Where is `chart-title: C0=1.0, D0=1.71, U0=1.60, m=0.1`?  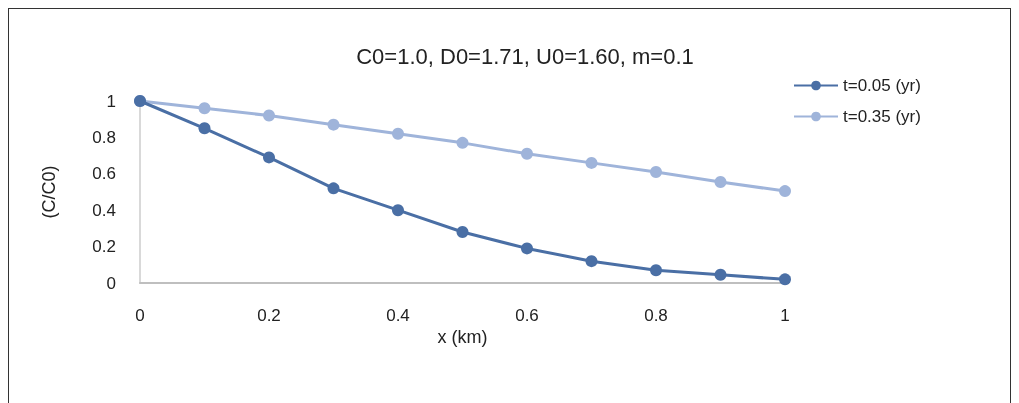 chart-title: C0=1.0, D0=1.71, U0=1.60, m=0.1 is located at coordinates (525, 56).